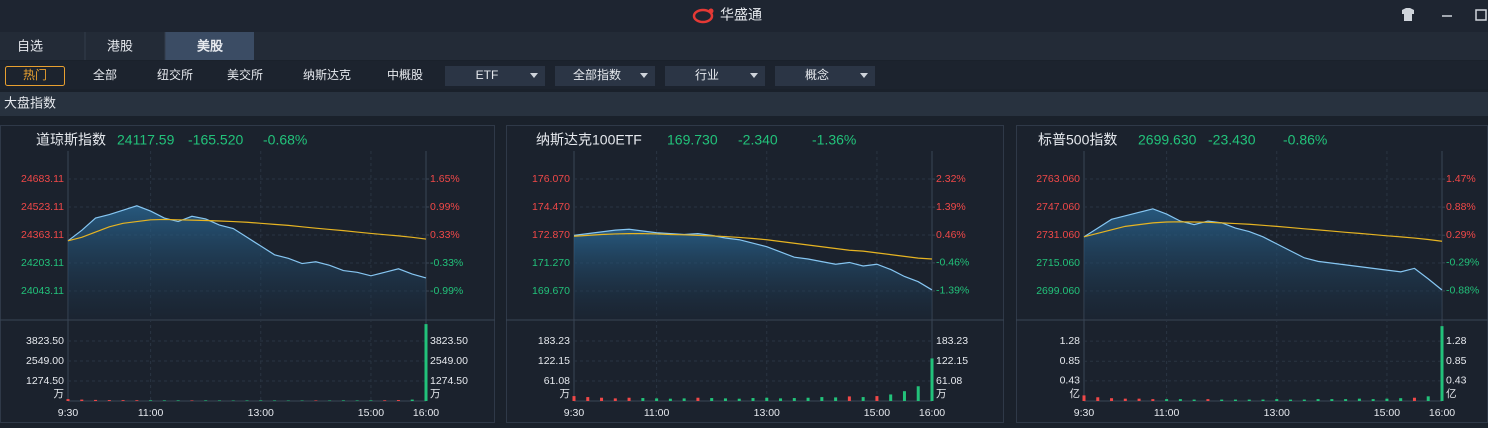 The width and height of the screenshot is (1488, 428). What do you see at coordinates (952, 291) in the screenshot?
I see `y2-tick-label: -1.39%` at bounding box center [952, 291].